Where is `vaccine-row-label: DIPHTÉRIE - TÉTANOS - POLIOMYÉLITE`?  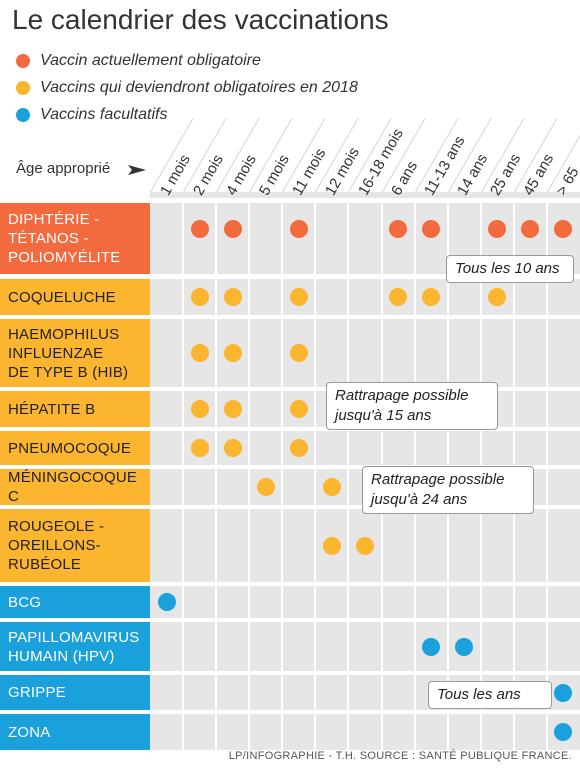 vaccine-row-label: DIPHTÉRIE - TÉTANOS - POLIOMYÉLITE is located at coordinates (75, 238).